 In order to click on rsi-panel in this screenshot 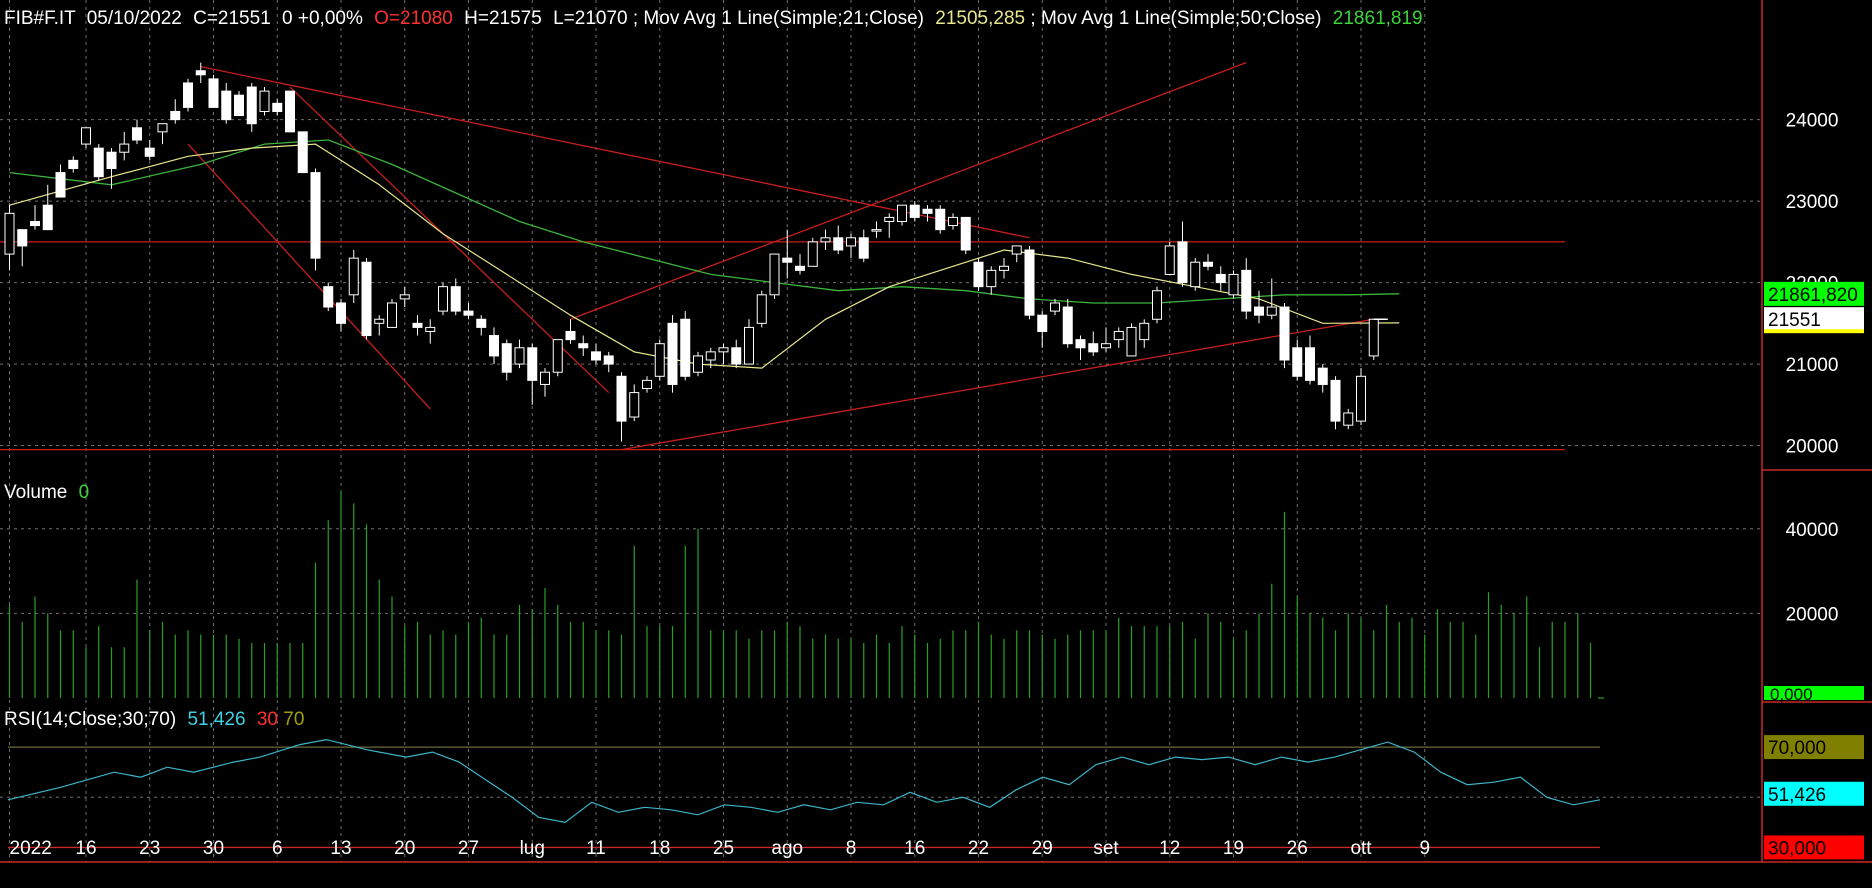, I will do `click(804, 793)`.